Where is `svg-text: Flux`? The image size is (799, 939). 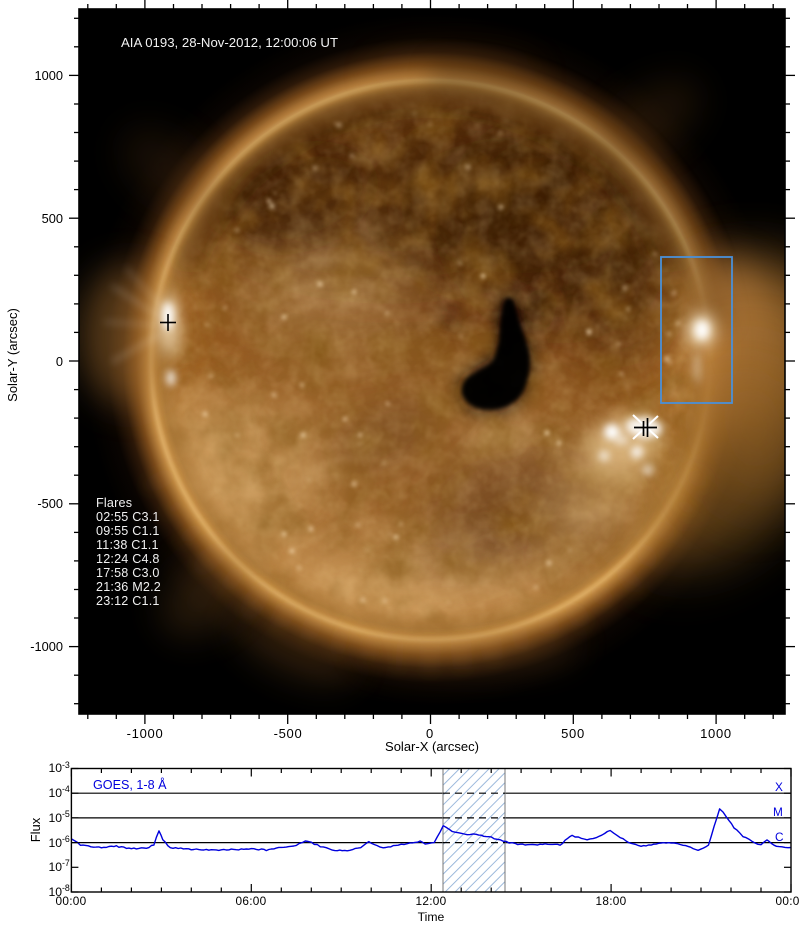
svg-text: Flux is located at coordinates (35, 829).